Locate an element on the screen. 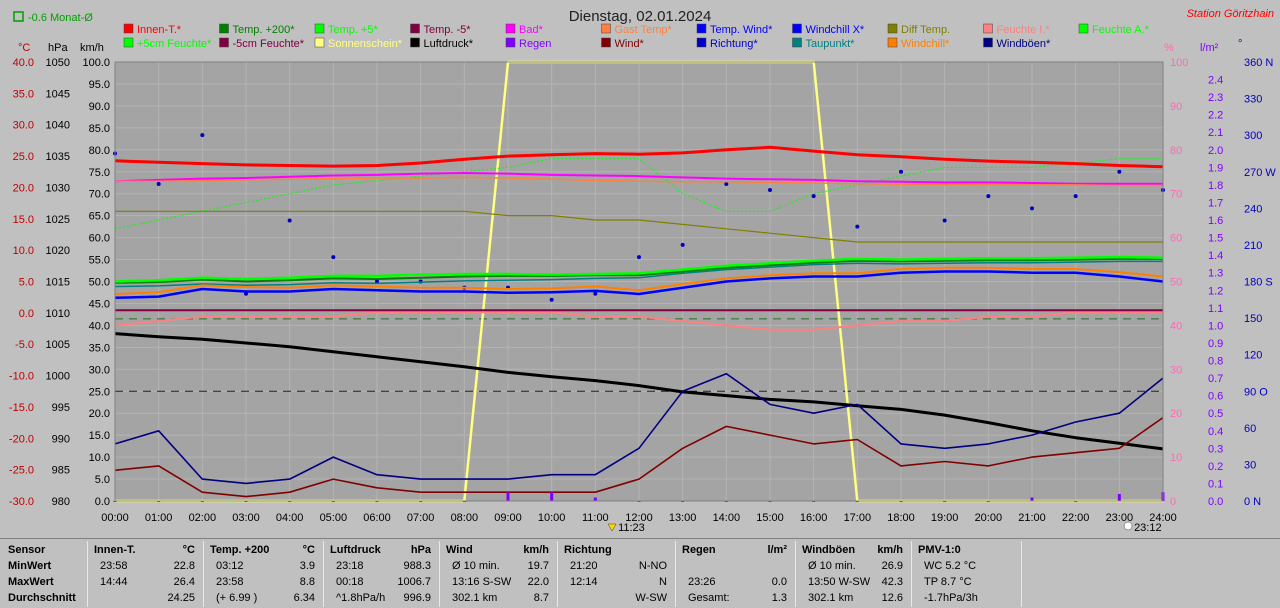 This screenshot has height=608, width=1280. rain-tick-label: 0.5 is located at coordinates (1215, 414).